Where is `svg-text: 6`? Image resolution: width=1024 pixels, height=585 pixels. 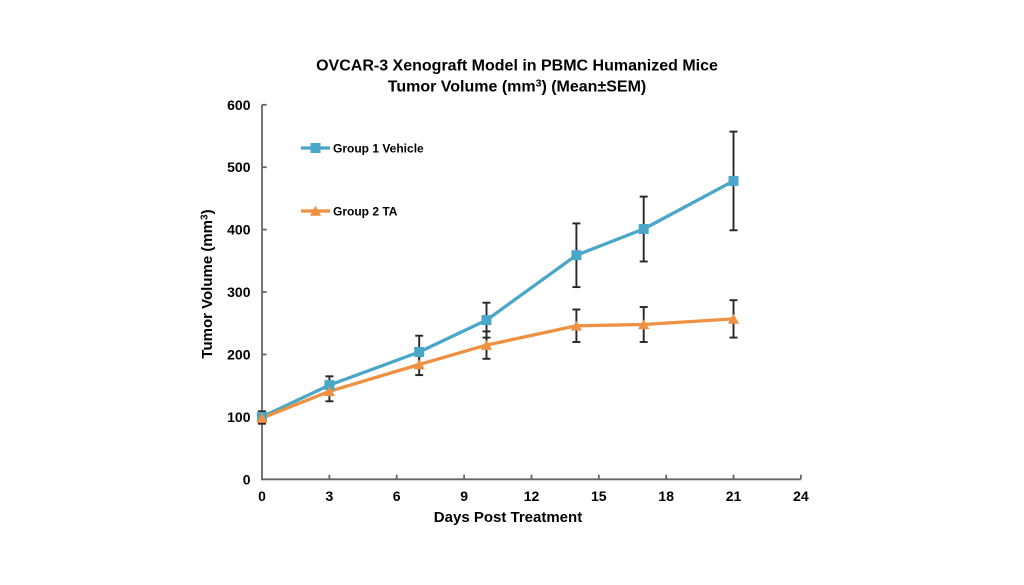 svg-text: 6 is located at coordinates (397, 496).